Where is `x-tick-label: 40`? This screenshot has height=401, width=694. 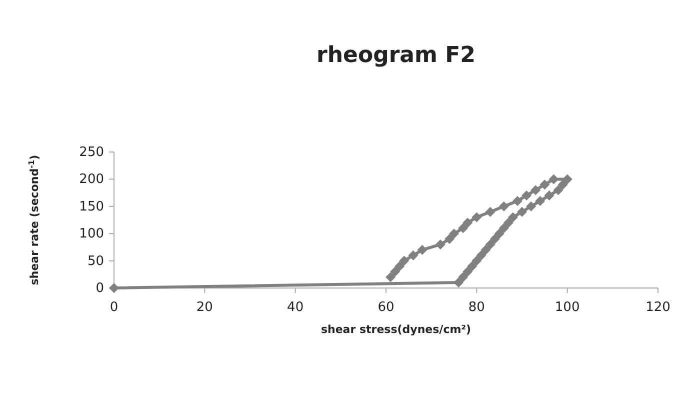 x-tick-label: 40 is located at coordinates (295, 307).